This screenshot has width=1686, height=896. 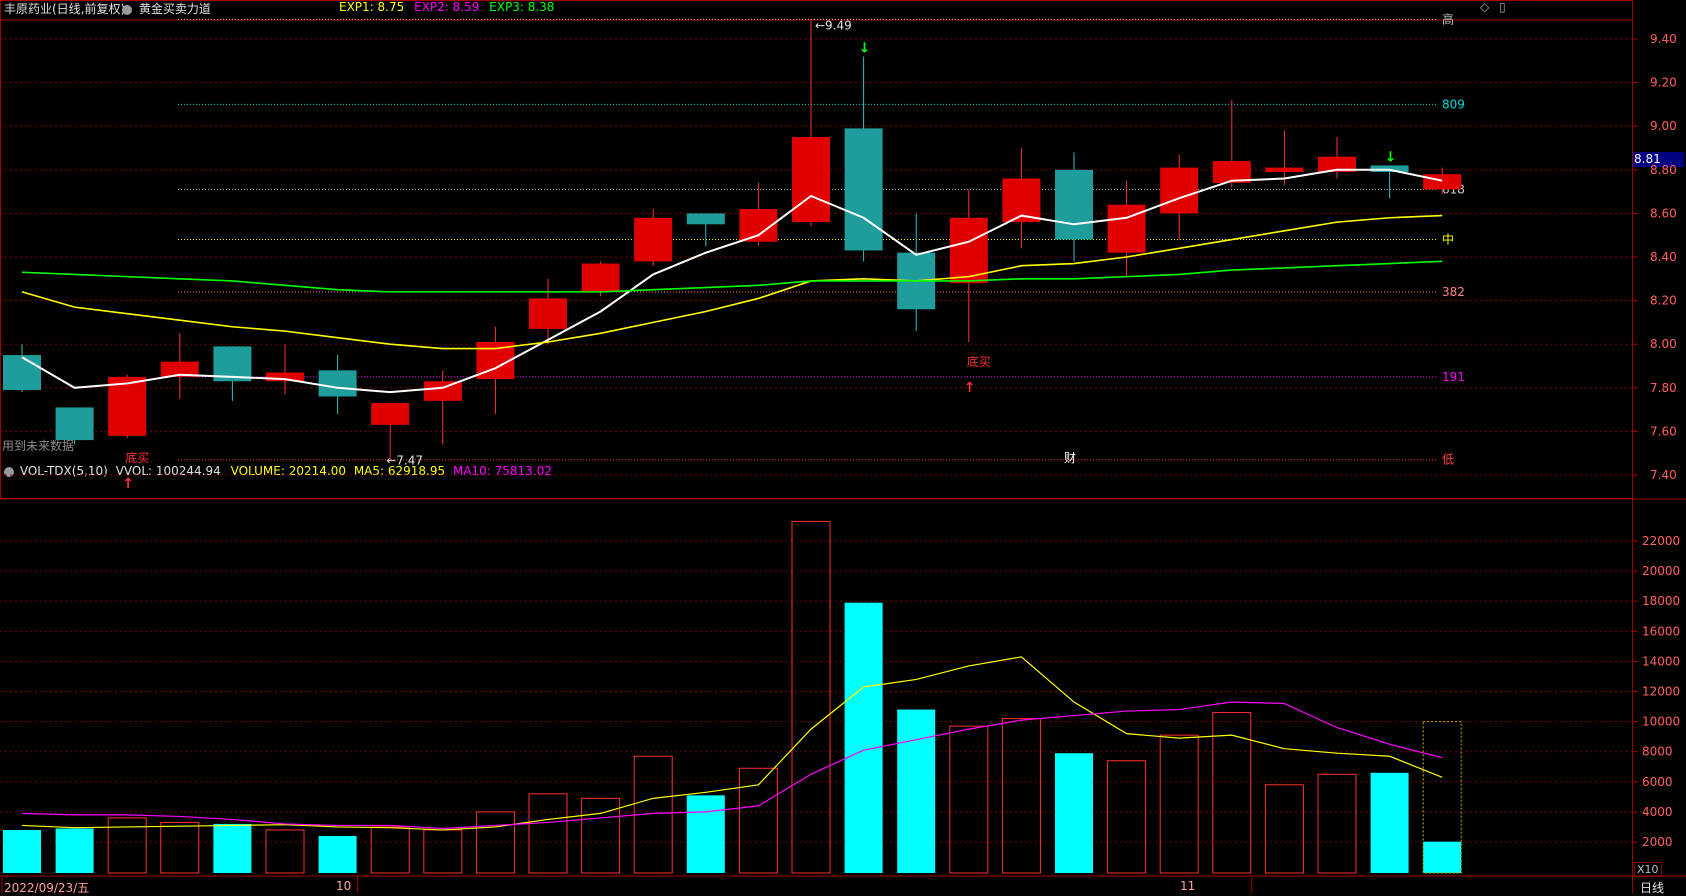 I want to click on volume-tick-label: 20000, so click(x=1661, y=571).